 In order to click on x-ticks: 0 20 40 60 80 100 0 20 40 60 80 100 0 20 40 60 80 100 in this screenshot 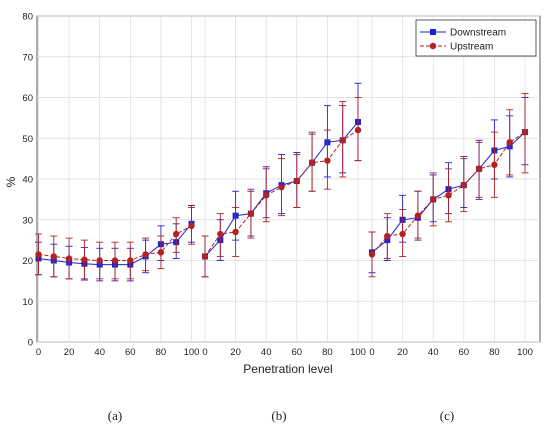, I will do `click(284, 352)`.